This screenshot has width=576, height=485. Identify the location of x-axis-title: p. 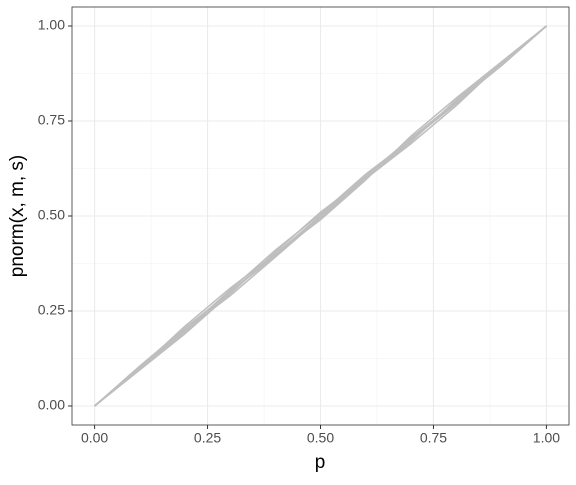
(320, 462).